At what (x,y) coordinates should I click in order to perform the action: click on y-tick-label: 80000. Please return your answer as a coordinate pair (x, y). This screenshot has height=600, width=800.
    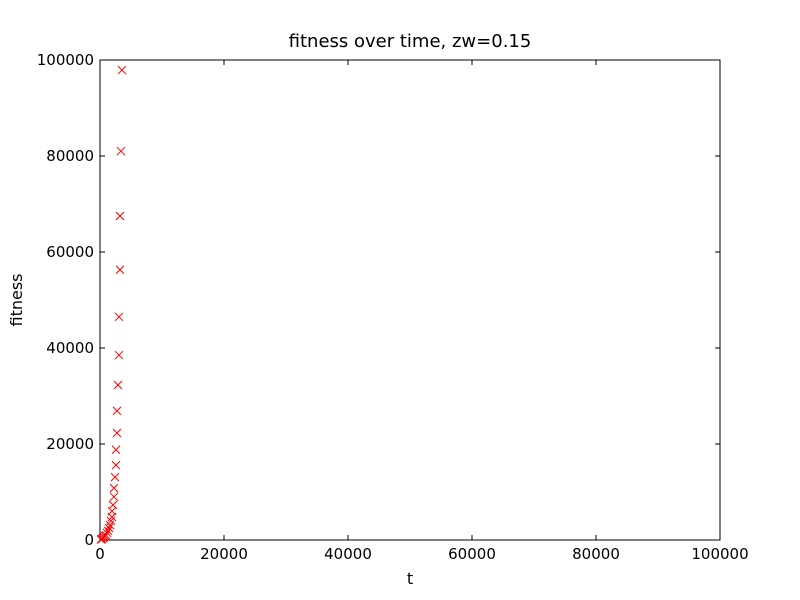
    Looking at the image, I should click on (70, 156).